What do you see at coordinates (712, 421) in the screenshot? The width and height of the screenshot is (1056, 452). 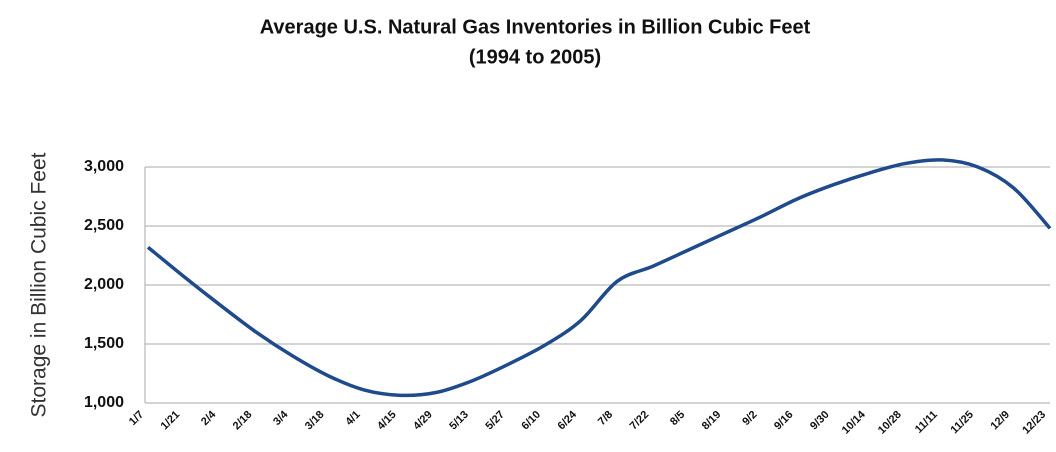 I see `x-tick-label: 8/19` at bounding box center [712, 421].